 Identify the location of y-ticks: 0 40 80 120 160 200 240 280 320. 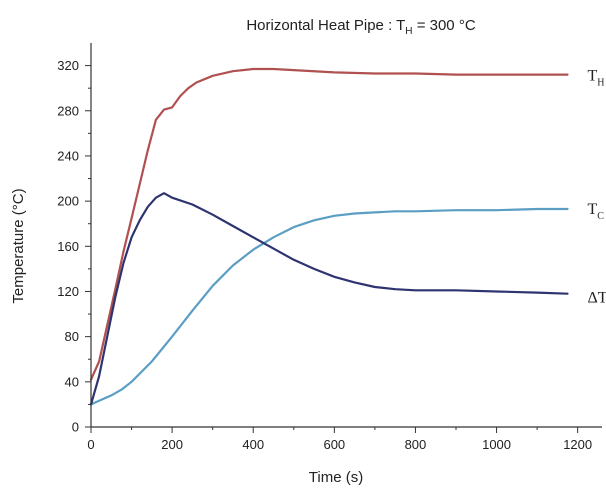
(74, 246).